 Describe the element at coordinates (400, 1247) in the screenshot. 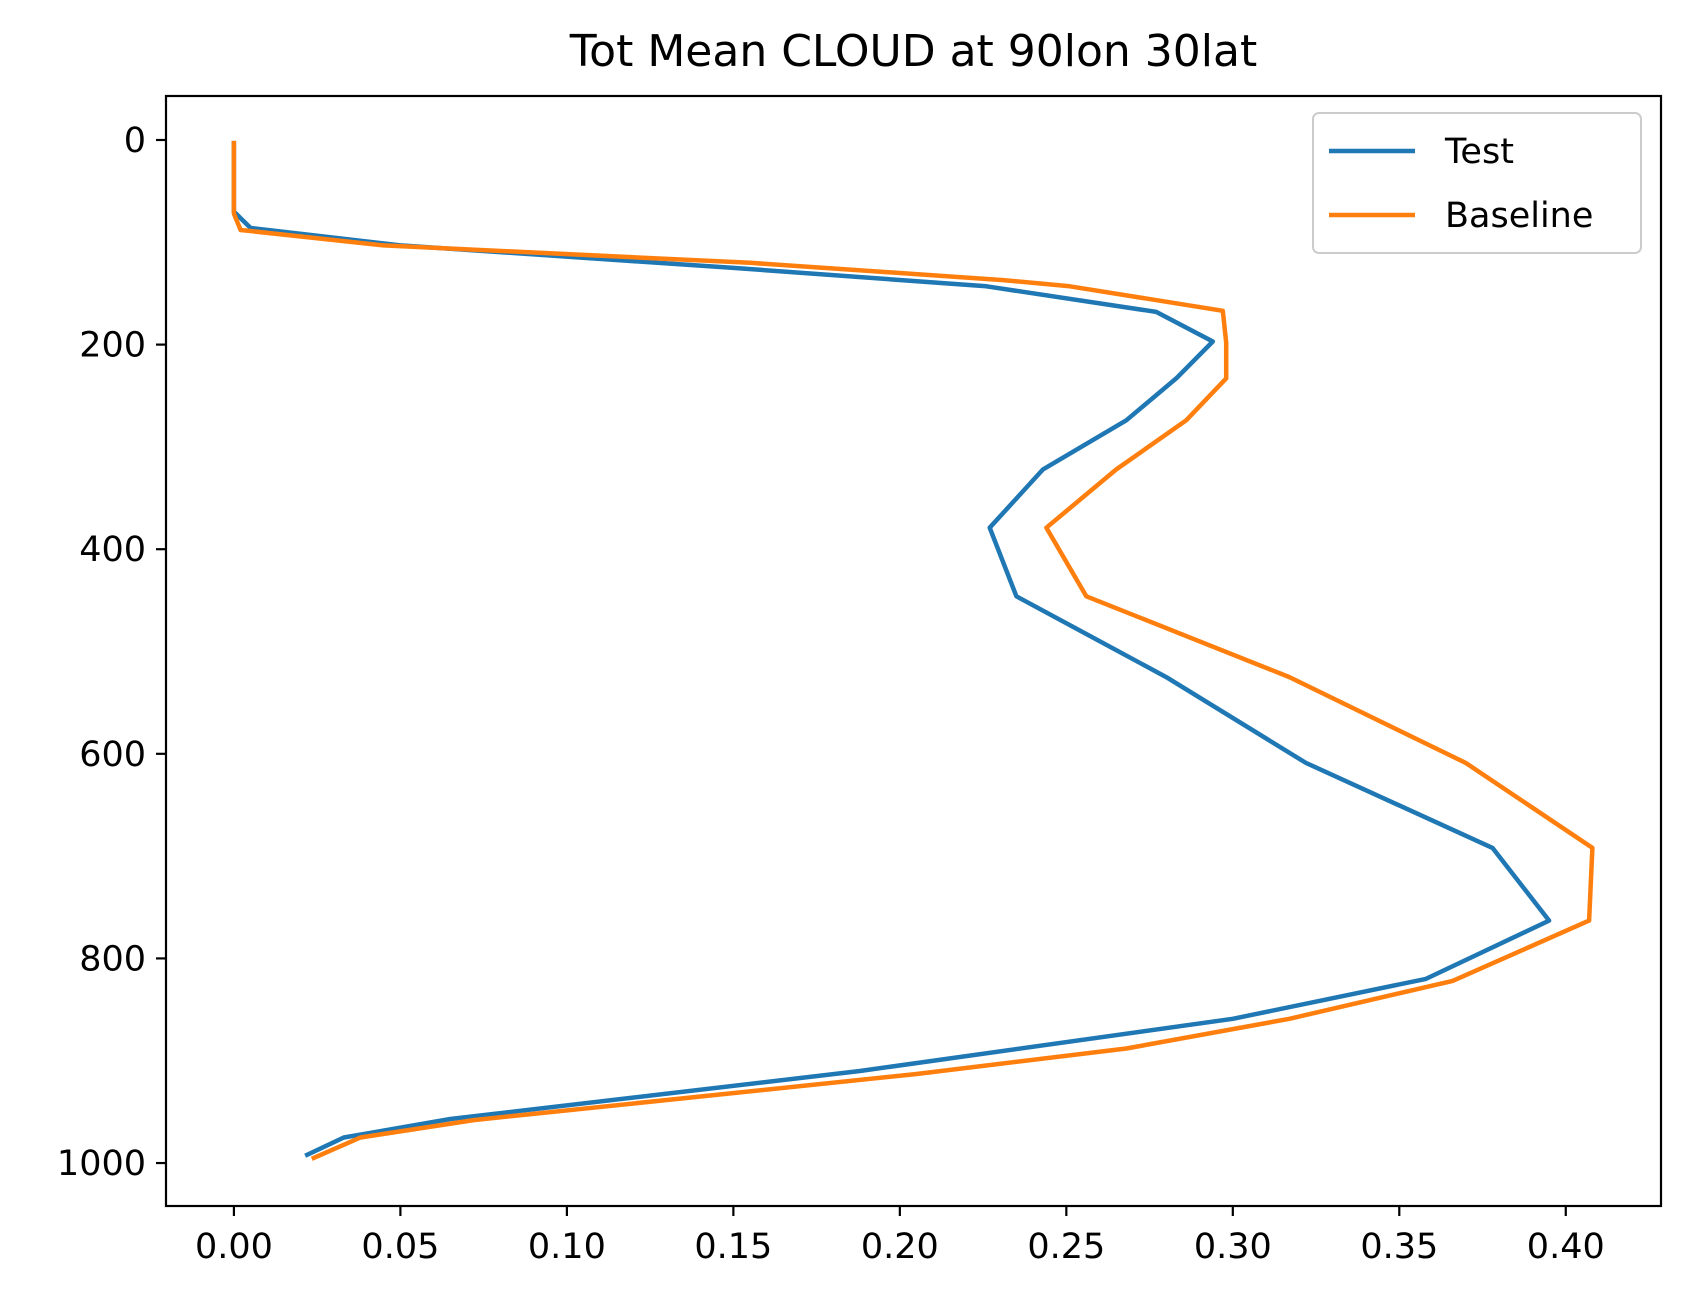

I see `x-tick-label: 0.05` at that location.